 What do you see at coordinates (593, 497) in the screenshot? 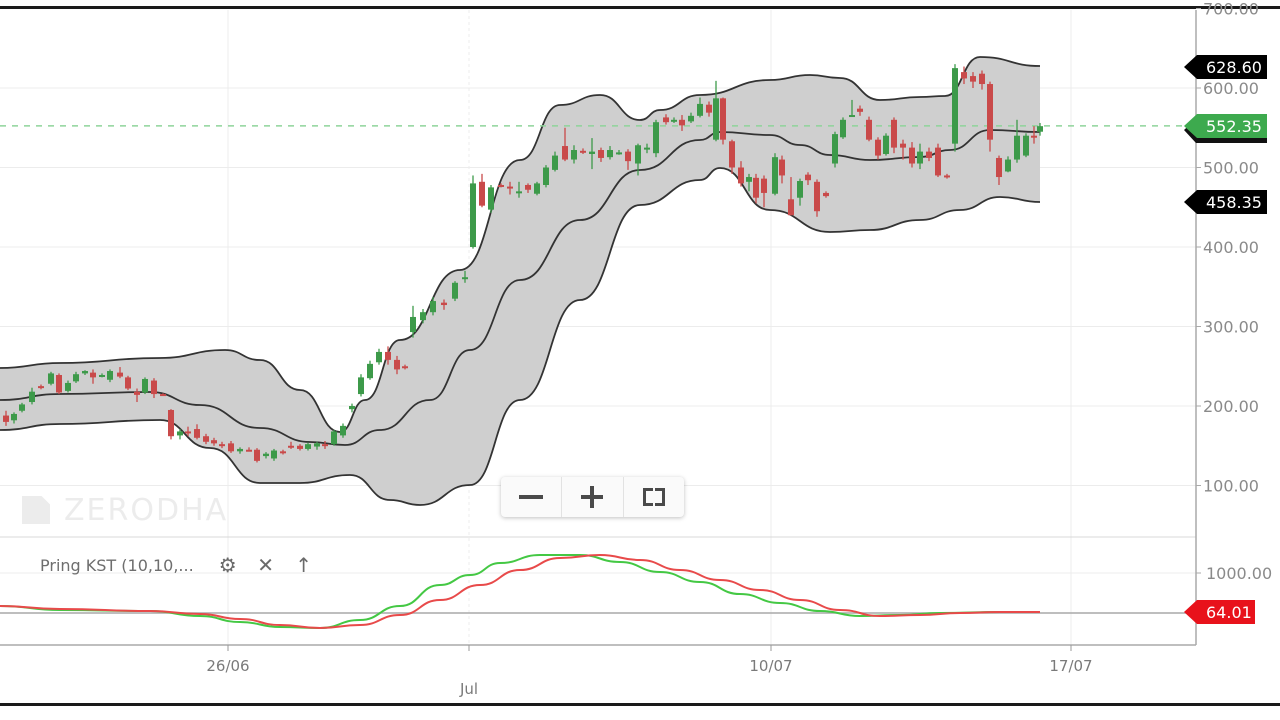
I see `zoom-in-button` at bounding box center [593, 497].